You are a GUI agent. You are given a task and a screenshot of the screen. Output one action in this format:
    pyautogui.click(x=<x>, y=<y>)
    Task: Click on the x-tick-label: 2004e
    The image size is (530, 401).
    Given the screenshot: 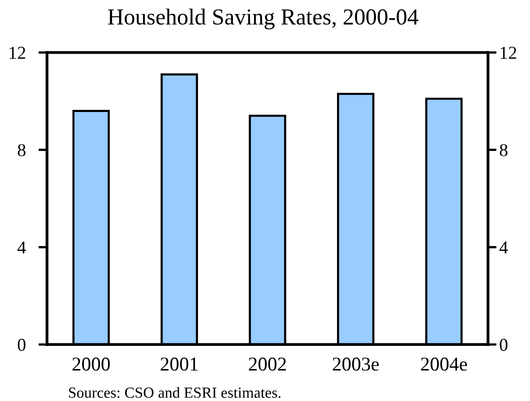 What is the action you would take?
    pyautogui.click(x=443, y=364)
    